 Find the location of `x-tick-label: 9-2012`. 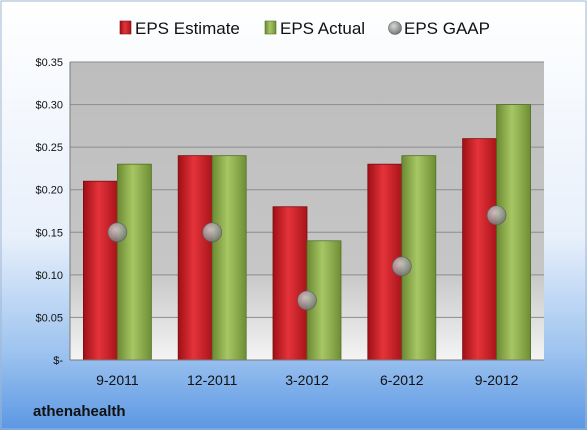

x-tick-label: 9-2012 is located at coordinates (497, 380).